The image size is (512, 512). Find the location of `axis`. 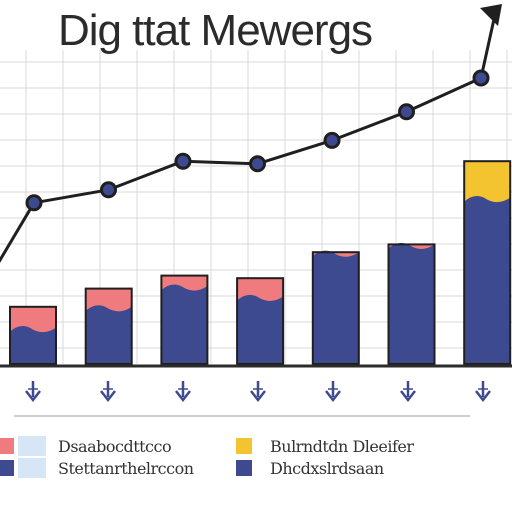

axis is located at coordinates (256, 390).